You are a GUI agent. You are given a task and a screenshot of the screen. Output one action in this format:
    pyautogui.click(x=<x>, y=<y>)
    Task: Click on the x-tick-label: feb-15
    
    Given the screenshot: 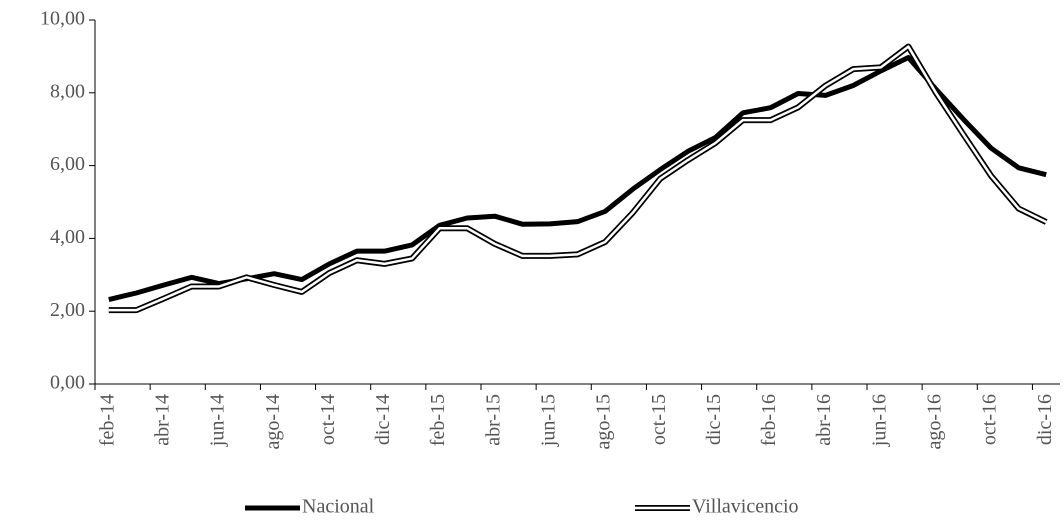 What is the action you would take?
    pyautogui.click(x=438, y=420)
    